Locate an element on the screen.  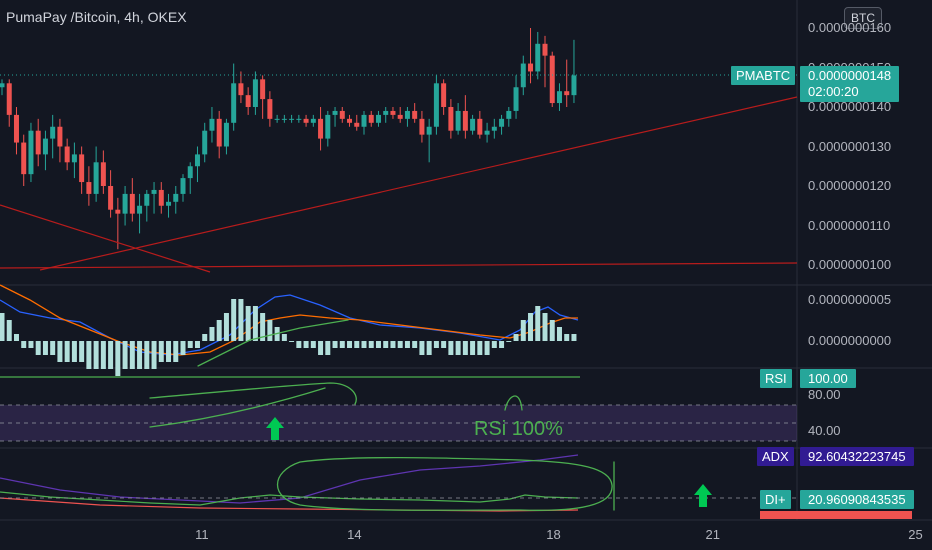
macd-tick: 0.0000000005 is located at coordinates (850, 299).